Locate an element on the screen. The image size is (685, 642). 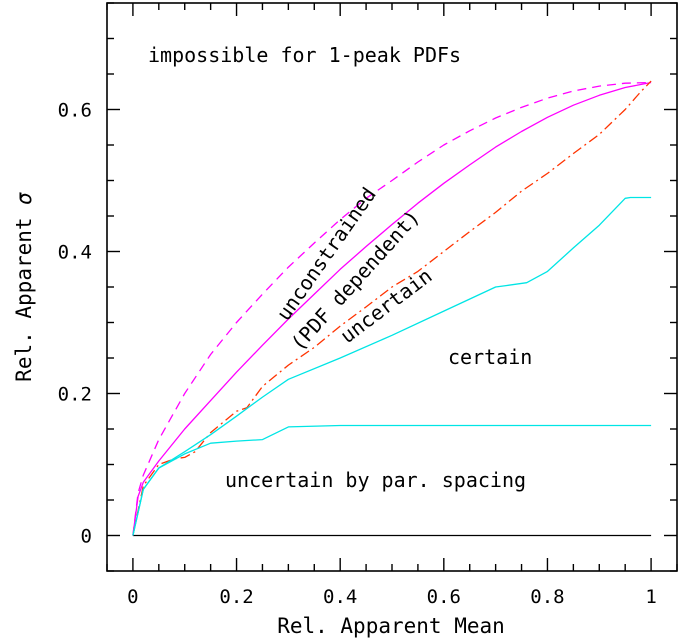
y-axis-title: Rel. Apparent σ is located at coordinates (24, 287).